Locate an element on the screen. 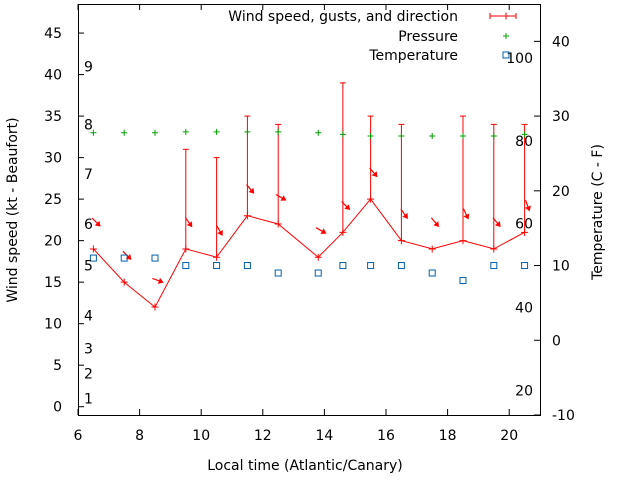 The image size is (640, 480). beaufort-label: 6 is located at coordinates (88, 225).